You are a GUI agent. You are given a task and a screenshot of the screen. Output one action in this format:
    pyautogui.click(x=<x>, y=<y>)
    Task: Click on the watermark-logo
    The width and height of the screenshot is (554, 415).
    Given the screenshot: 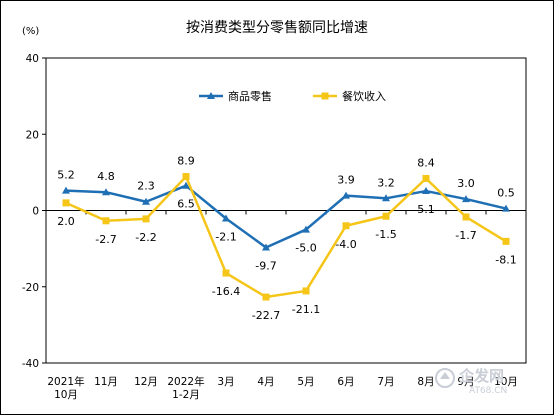 What is the action you would take?
    pyautogui.click(x=445, y=378)
    